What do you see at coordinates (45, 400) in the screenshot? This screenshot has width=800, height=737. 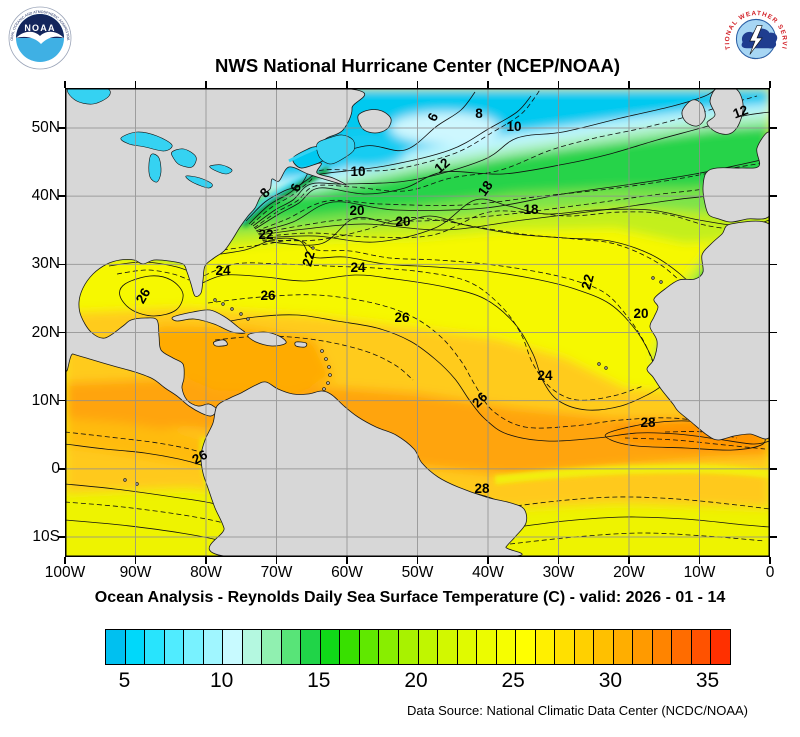 I see `lat-tick-label: 10N` at bounding box center [45, 400].